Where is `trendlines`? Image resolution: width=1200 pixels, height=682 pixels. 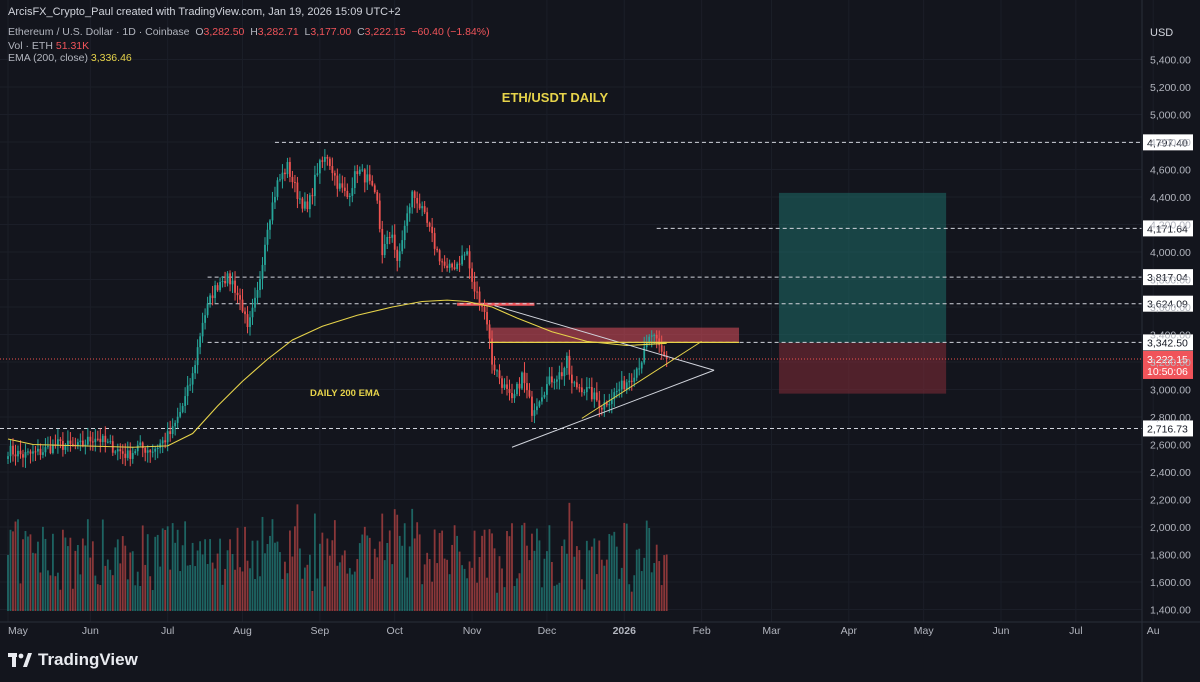 trendlines is located at coordinates (614, 376).